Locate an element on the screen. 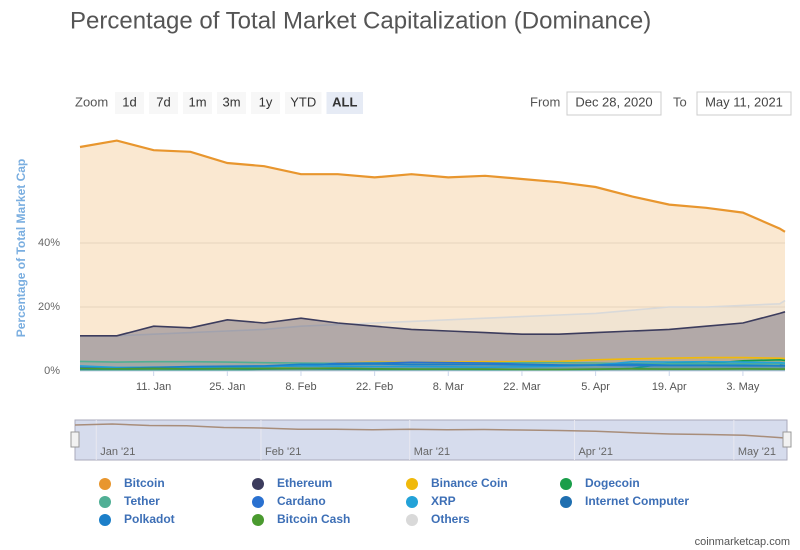 This screenshot has height=550, width=800. to-date: May 11, 2021 is located at coordinates (744, 101).